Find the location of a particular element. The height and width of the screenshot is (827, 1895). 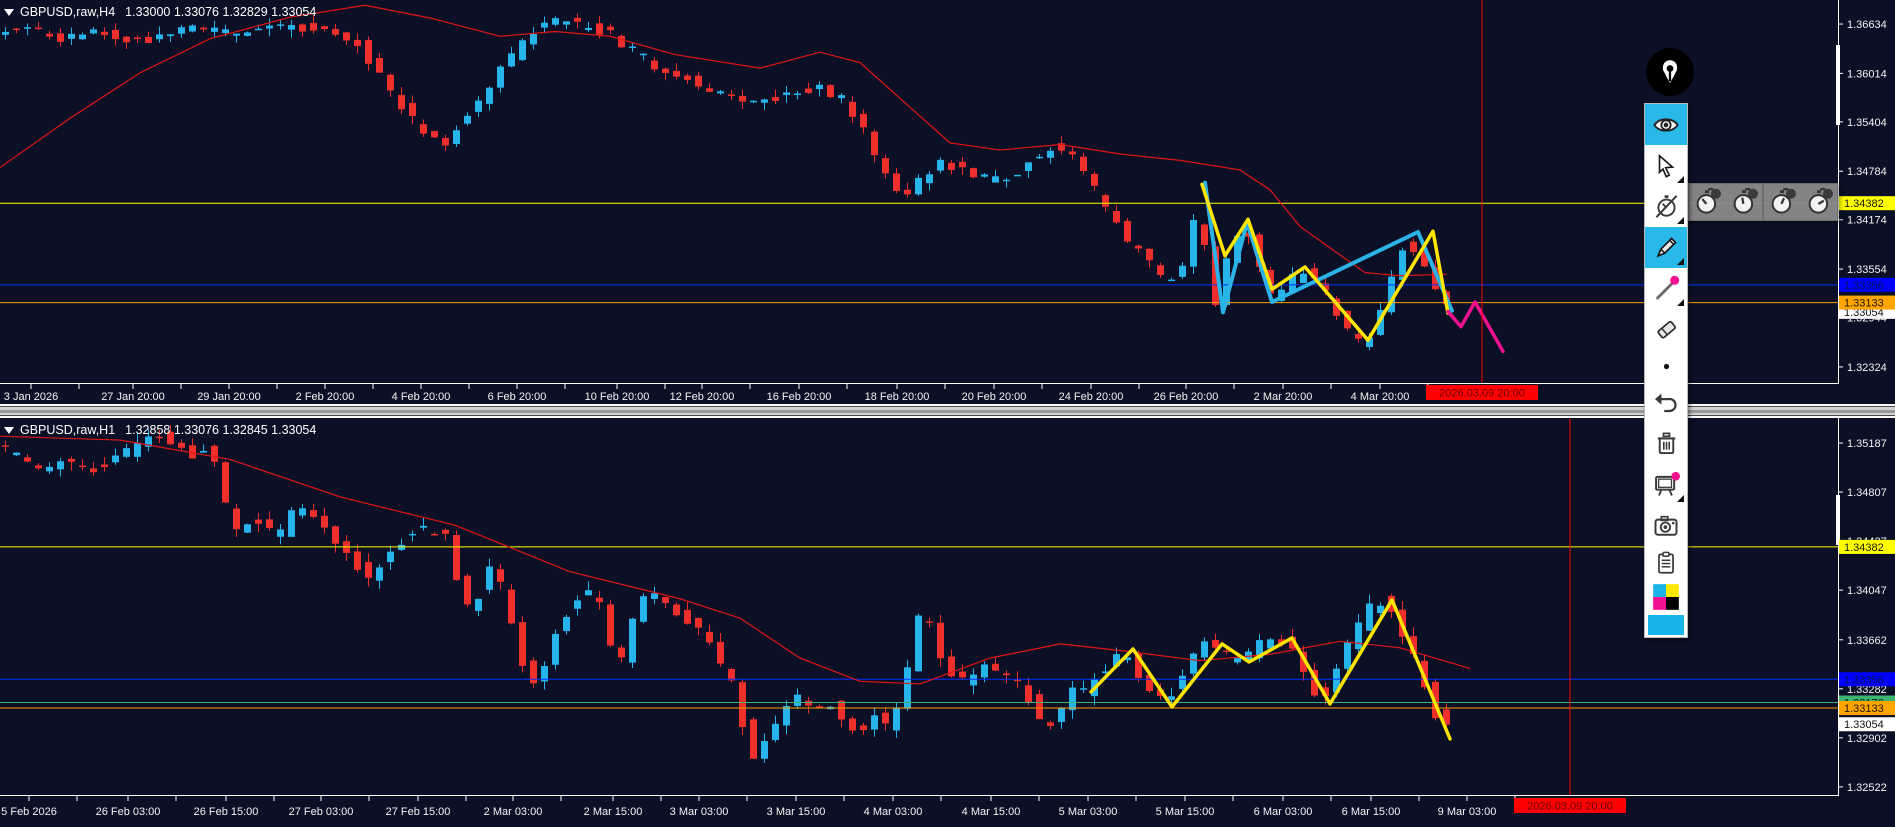

undo-arrow-icon is located at coordinates (1665, 403).